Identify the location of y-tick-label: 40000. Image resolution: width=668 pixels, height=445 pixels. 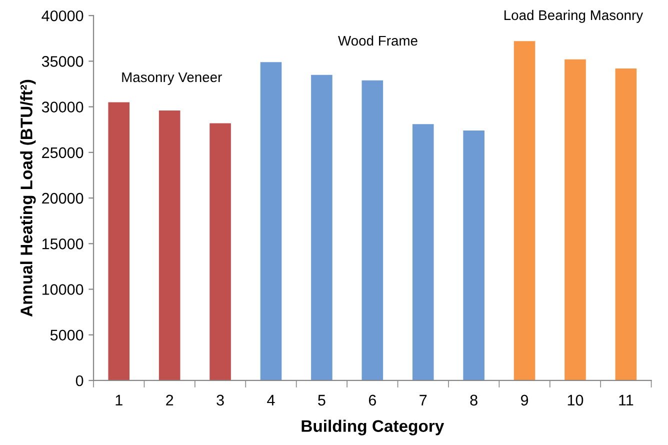
(63, 16).